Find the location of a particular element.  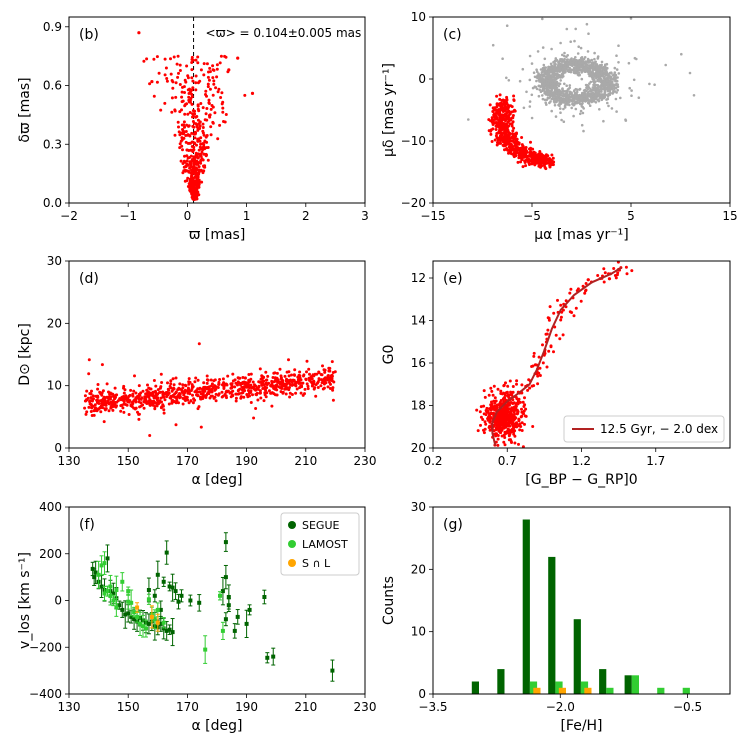

x-tick-label: 3 is located at coordinates (365, 216).